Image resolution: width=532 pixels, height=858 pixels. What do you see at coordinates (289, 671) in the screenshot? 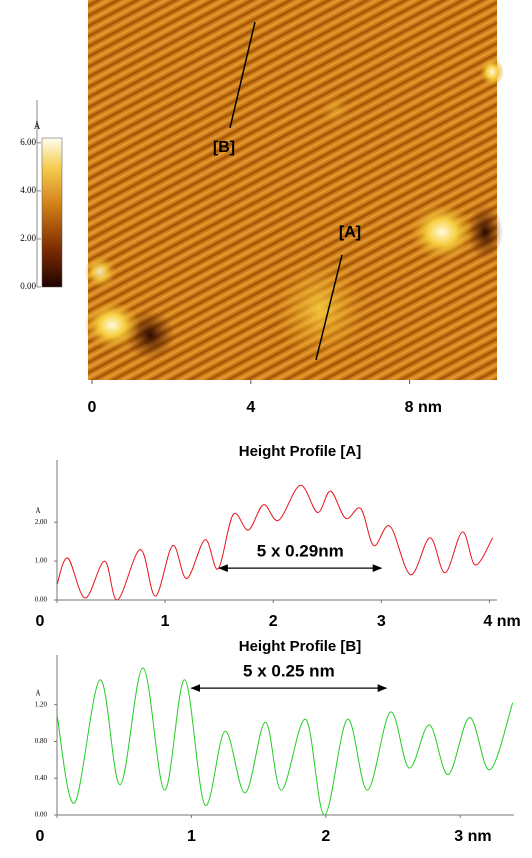
I see `annotation: 5 x 0.25 nm` at bounding box center [289, 671].